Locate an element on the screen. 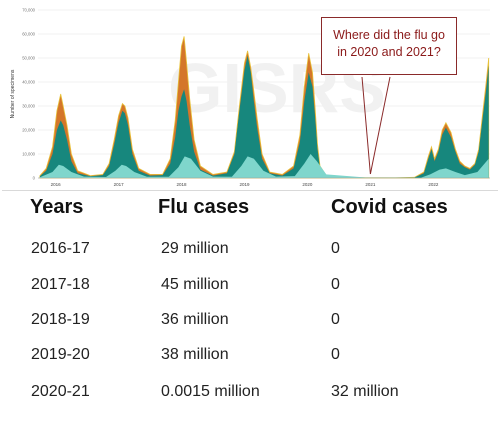 Image resolution: width=500 pixels, height=431 pixels. table-row-5-covid: 32 million is located at coordinates (365, 391).